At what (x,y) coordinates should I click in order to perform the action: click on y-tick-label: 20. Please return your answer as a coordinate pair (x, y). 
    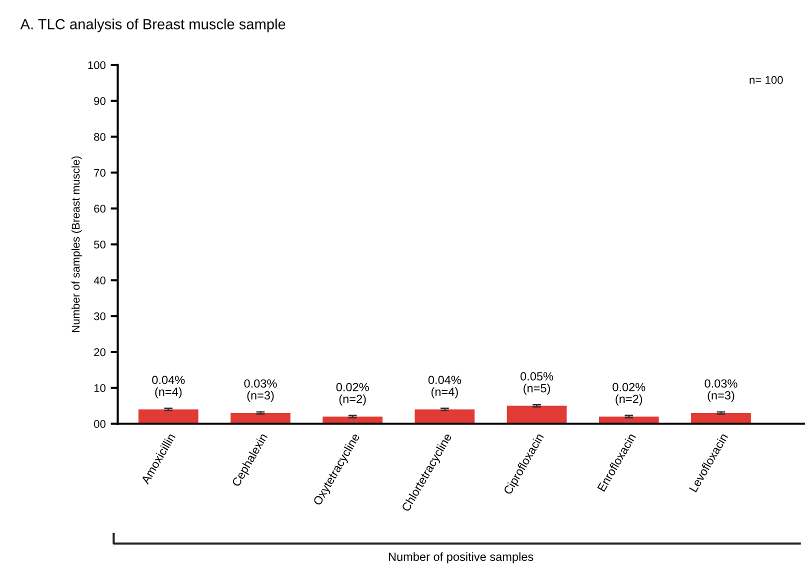
    Looking at the image, I should click on (100, 352).